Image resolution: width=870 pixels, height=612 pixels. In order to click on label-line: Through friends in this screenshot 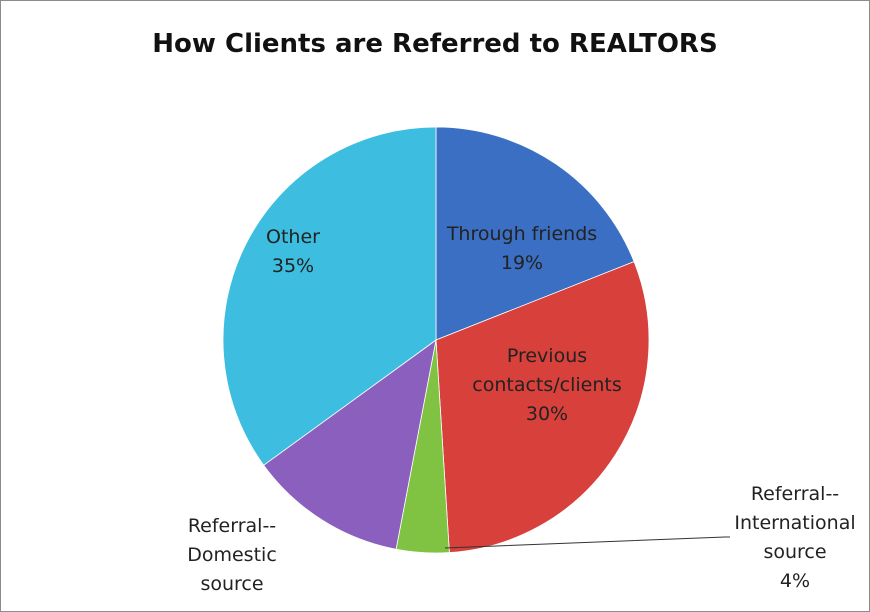, I will do `click(521, 234)`.